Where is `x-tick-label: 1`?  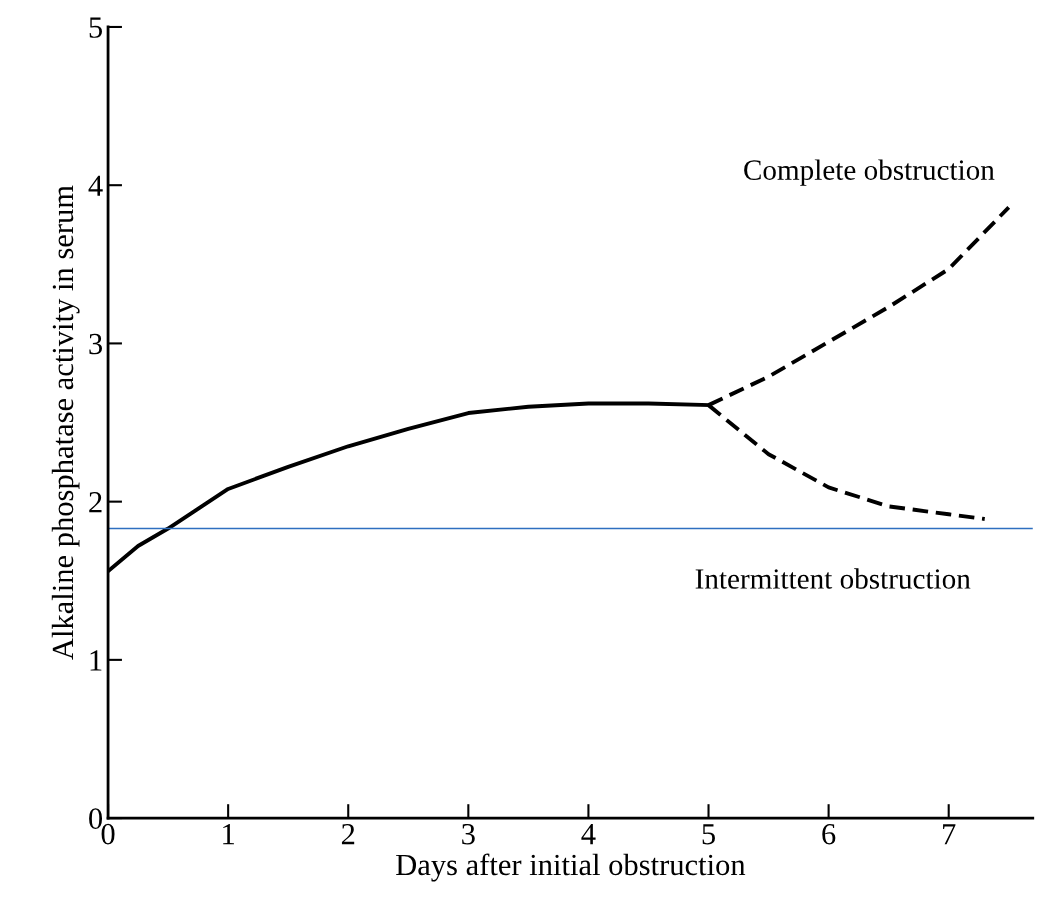 x-tick-label: 1 is located at coordinates (228, 834).